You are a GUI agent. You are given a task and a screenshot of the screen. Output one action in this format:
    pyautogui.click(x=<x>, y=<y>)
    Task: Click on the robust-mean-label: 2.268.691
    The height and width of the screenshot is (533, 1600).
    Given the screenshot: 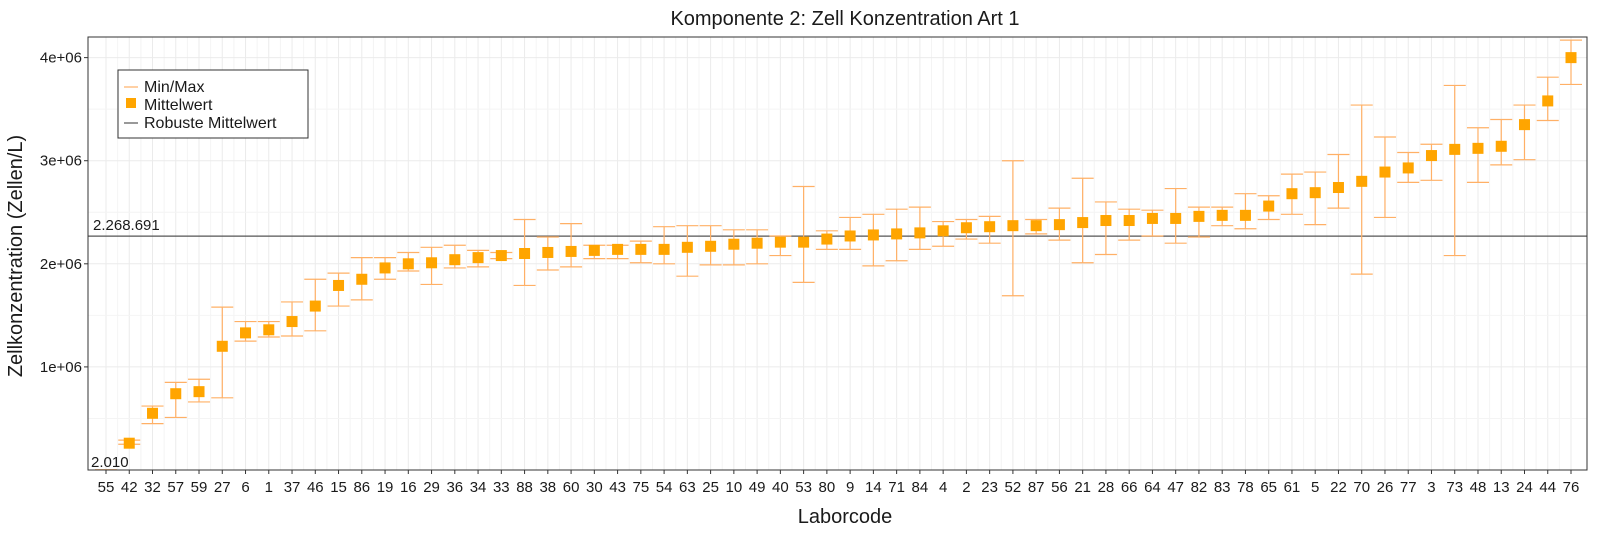 What is the action you would take?
    pyautogui.click(x=126, y=225)
    